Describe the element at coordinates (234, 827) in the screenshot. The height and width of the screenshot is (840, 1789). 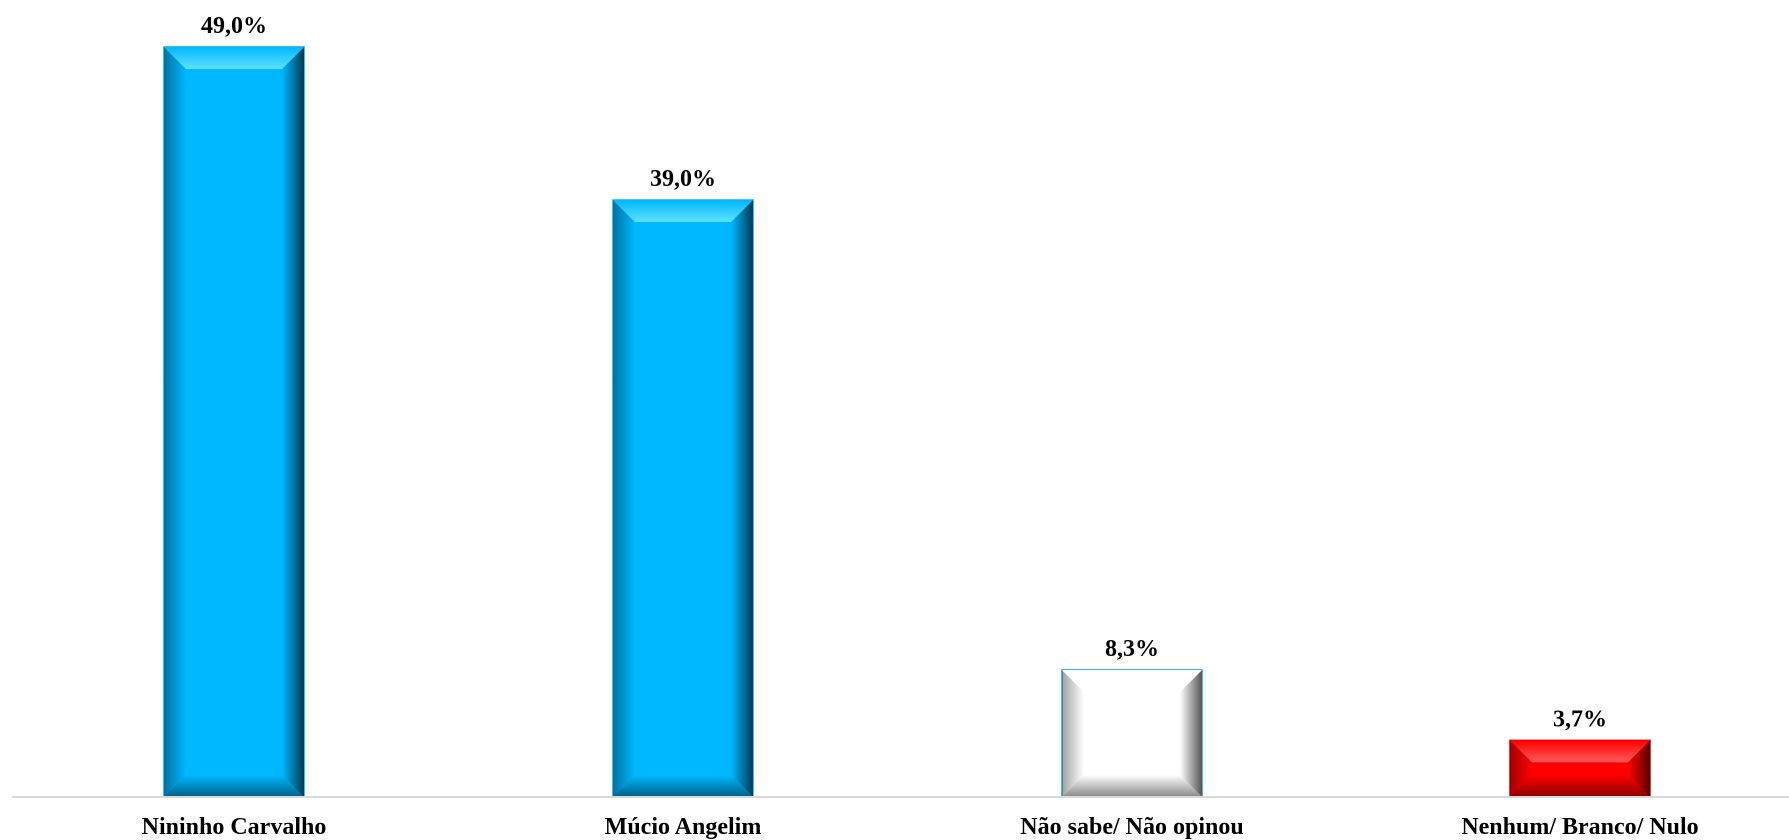
I see `category-label: Nininho Carvalho` at that location.